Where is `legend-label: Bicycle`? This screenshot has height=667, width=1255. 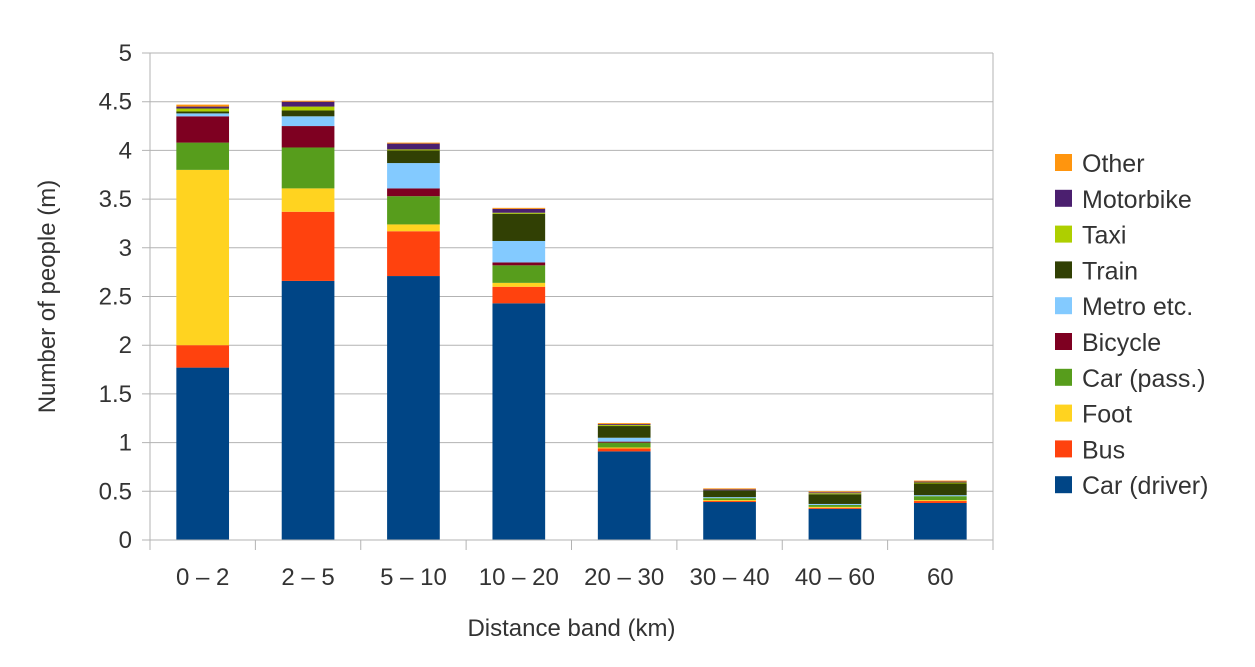
legend-label: Bicycle is located at coordinates (1121, 343).